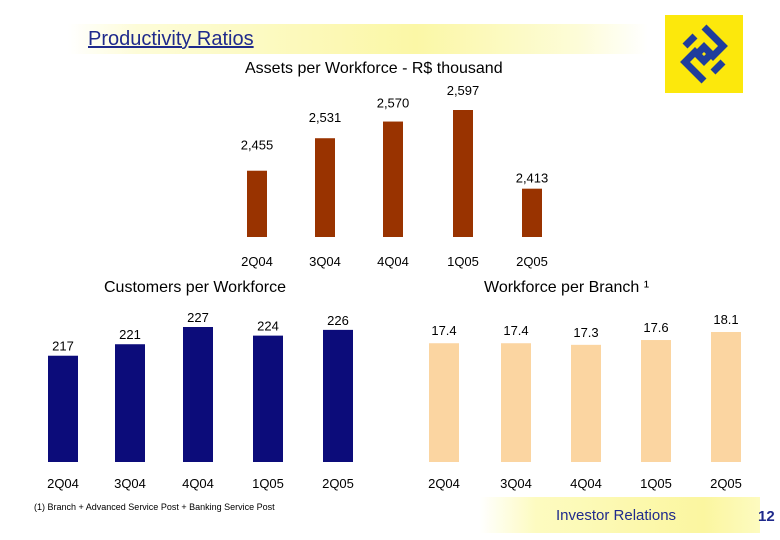 The image size is (780, 540). I want to click on assets-data-label: 2,455, so click(257, 145).